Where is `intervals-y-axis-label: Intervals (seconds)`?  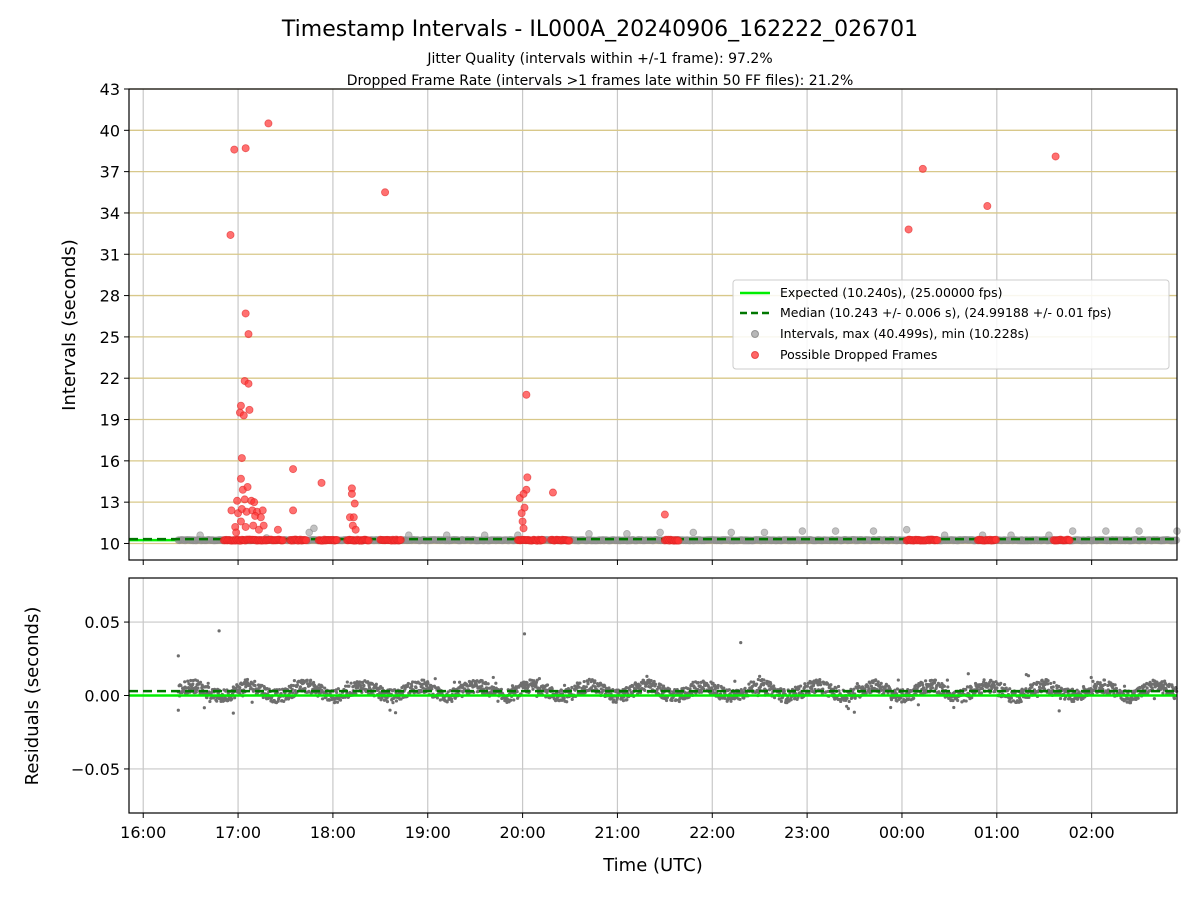 intervals-y-axis-label: Intervals (seconds) is located at coordinates (69, 325).